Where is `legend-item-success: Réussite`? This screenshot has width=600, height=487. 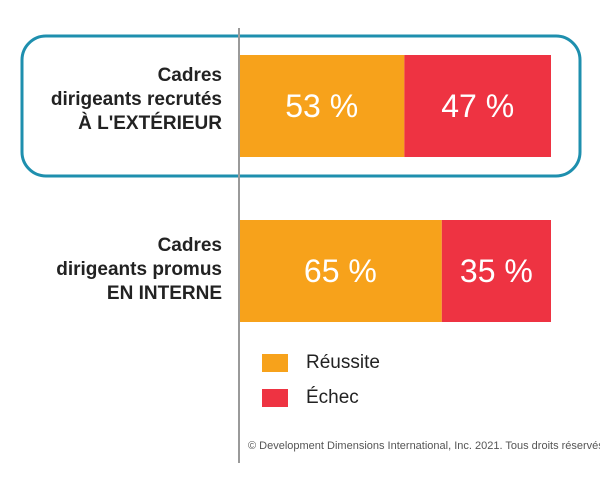
legend-item-success: Réussite is located at coordinates (321, 363).